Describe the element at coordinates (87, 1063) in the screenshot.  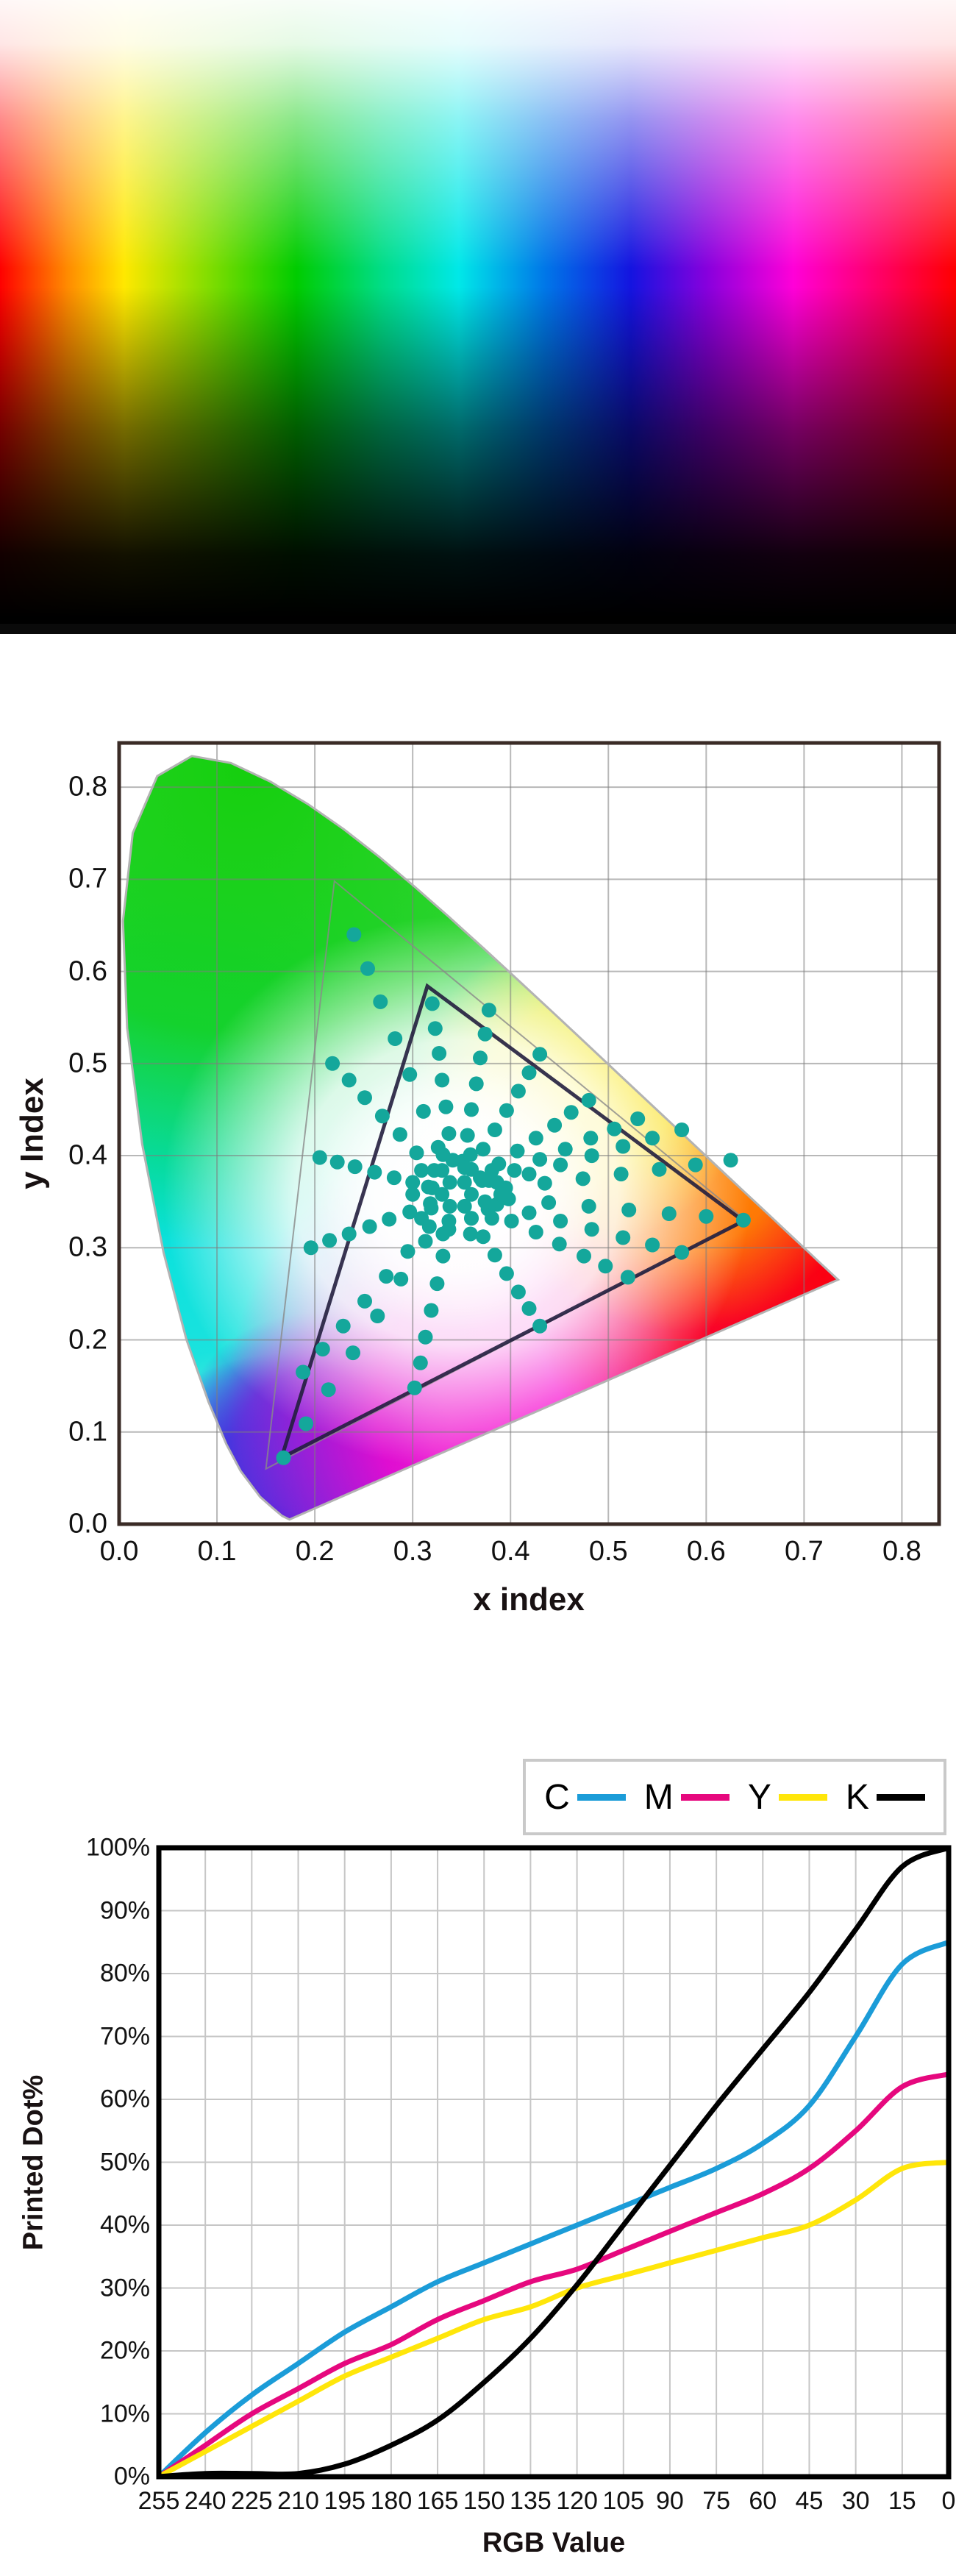
I see `cie-y-tick-label: 0.5` at that location.